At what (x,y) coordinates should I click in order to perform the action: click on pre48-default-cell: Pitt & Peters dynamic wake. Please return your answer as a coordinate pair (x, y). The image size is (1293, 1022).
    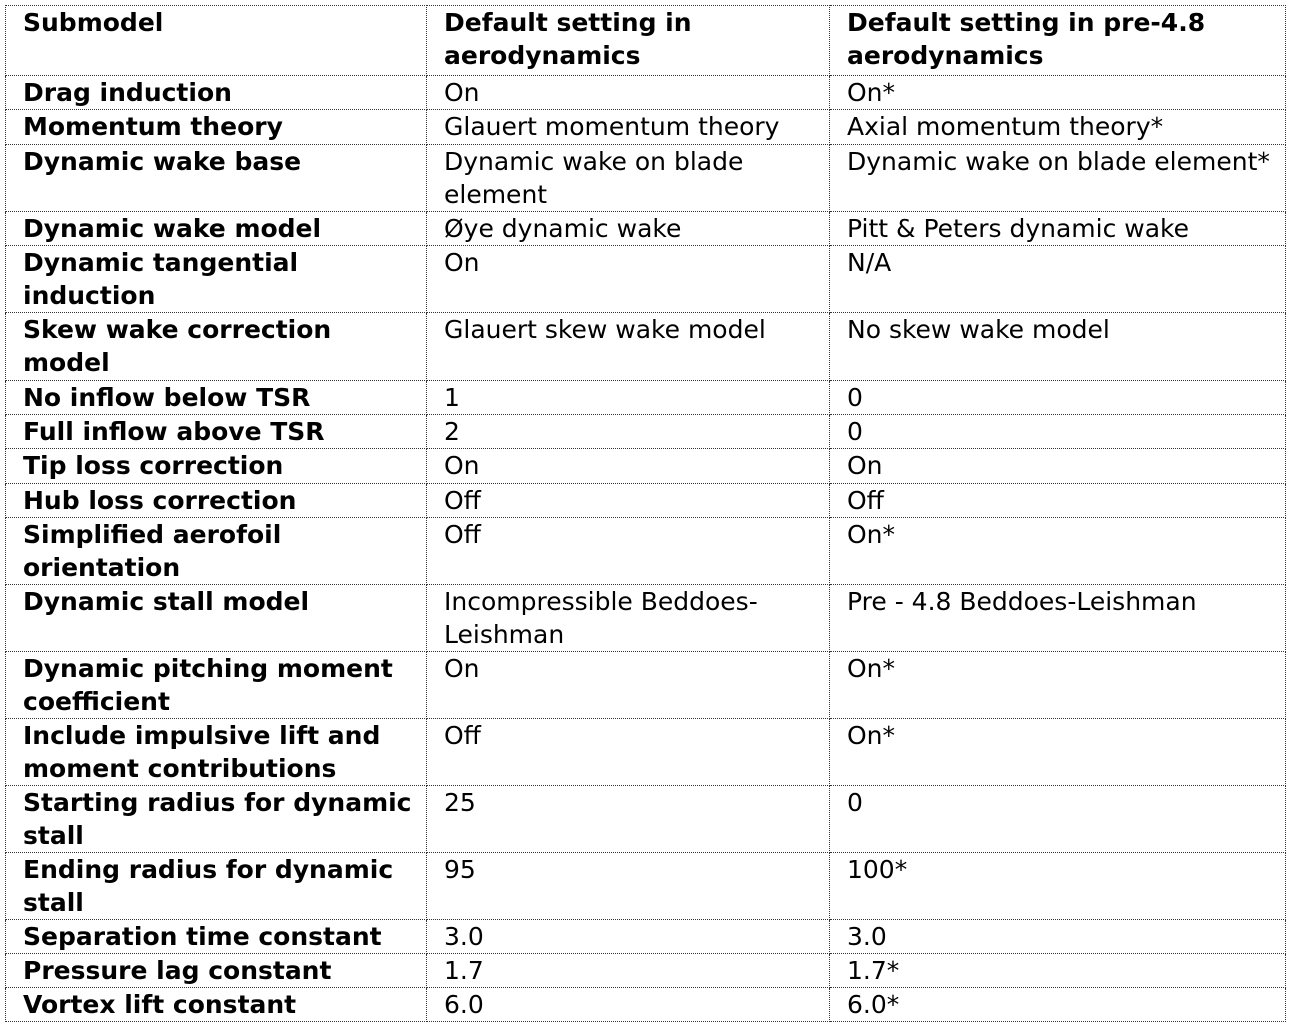
    Looking at the image, I should click on (1057, 228).